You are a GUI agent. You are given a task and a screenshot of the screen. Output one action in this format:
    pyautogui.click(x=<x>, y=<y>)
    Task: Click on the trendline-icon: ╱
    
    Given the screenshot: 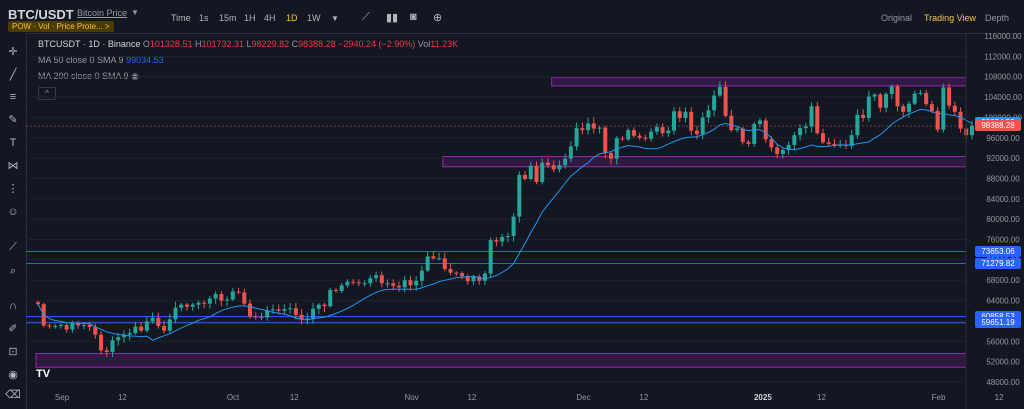 What is the action you would take?
    pyautogui.click(x=13, y=75)
    